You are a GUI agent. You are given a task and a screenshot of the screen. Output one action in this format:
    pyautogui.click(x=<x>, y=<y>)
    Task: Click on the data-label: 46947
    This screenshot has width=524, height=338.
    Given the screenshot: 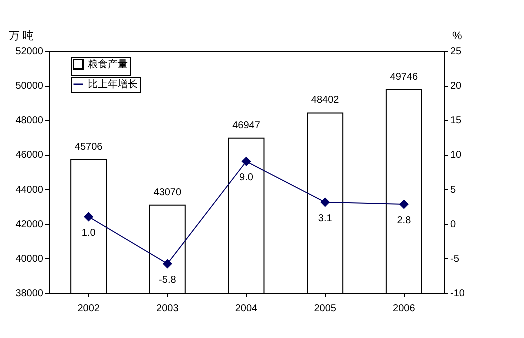 What is the action you would take?
    pyautogui.click(x=246, y=126)
    